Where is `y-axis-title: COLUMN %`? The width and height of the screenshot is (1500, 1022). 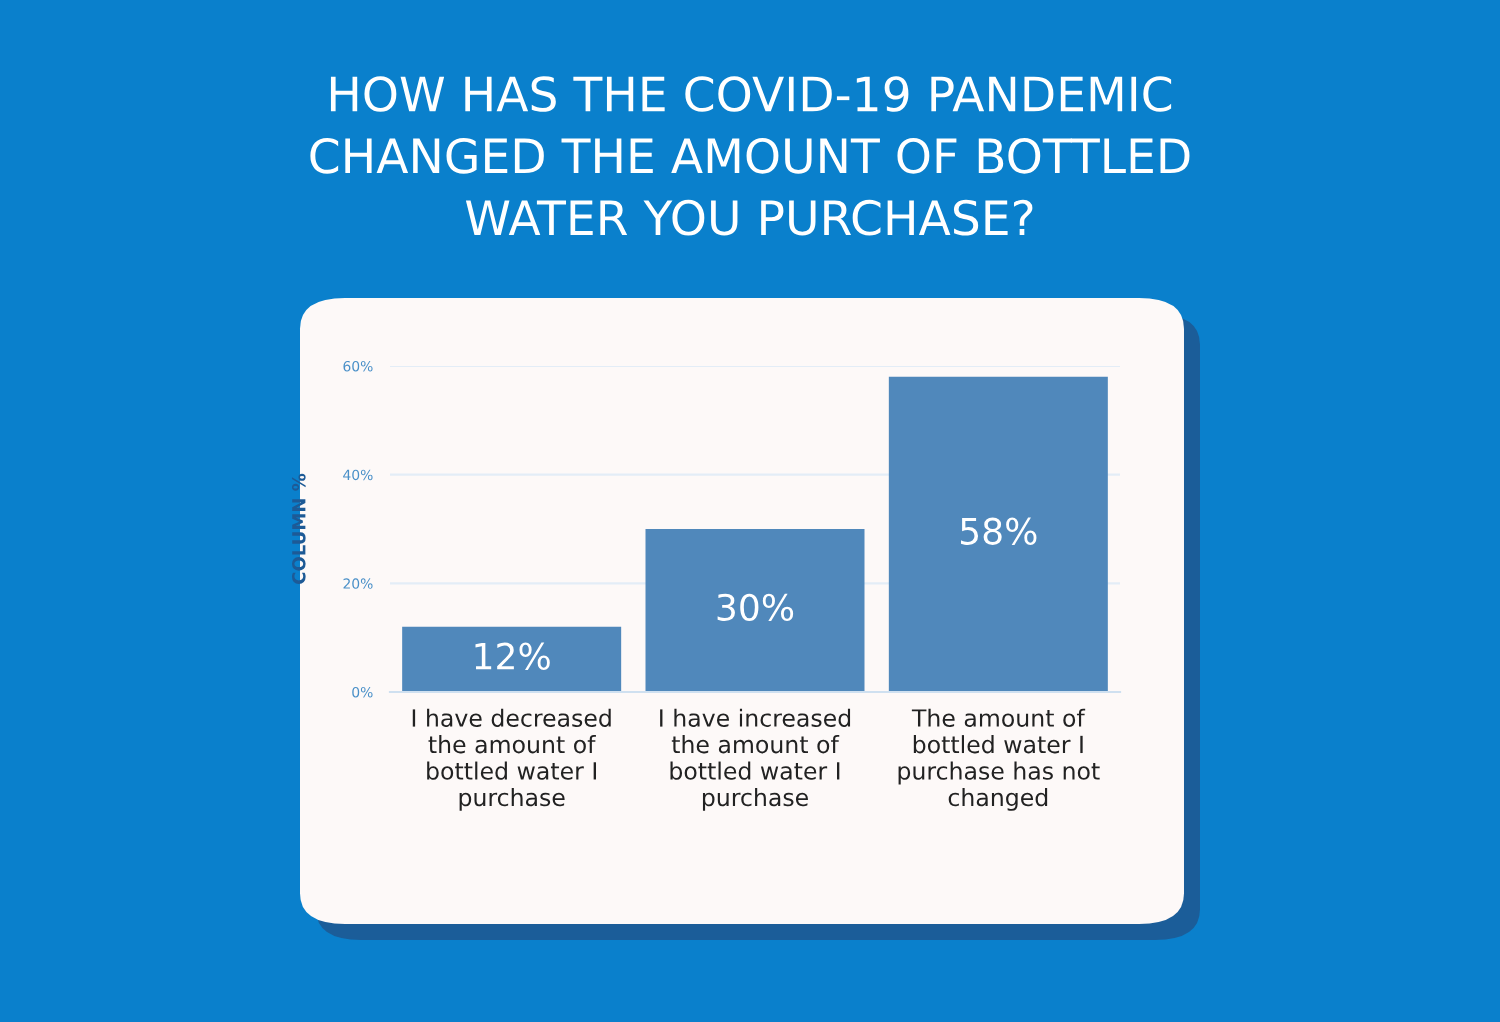
y-axis-title: COLUMN % is located at coordinates (298, 528).